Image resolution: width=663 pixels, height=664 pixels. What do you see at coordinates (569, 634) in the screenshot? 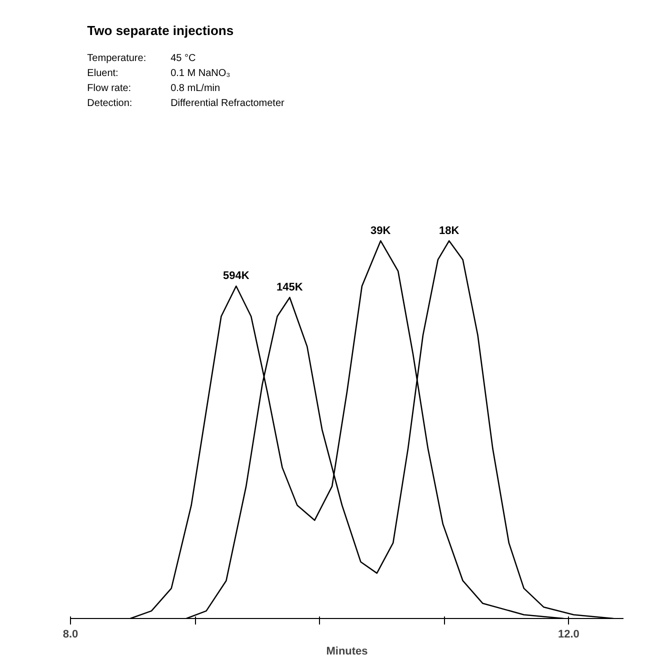
I see `x-tick-label: 12.0` at bounding box center [569, 634].